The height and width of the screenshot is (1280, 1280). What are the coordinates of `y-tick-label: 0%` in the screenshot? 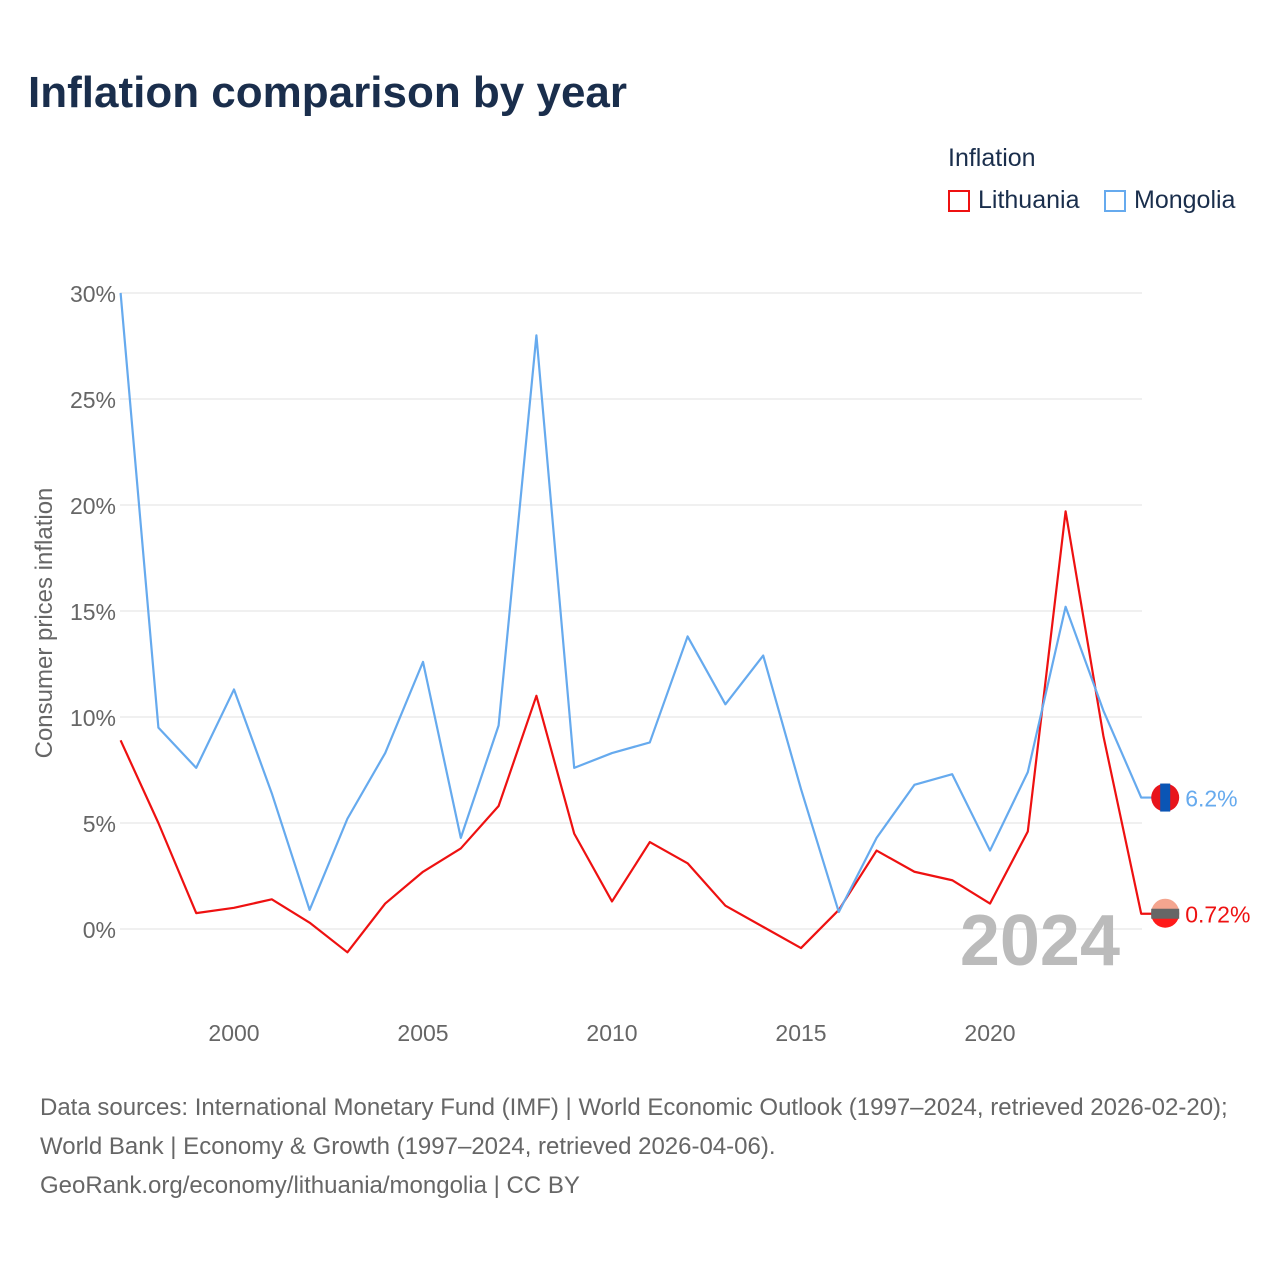 It's located at (99, 930).